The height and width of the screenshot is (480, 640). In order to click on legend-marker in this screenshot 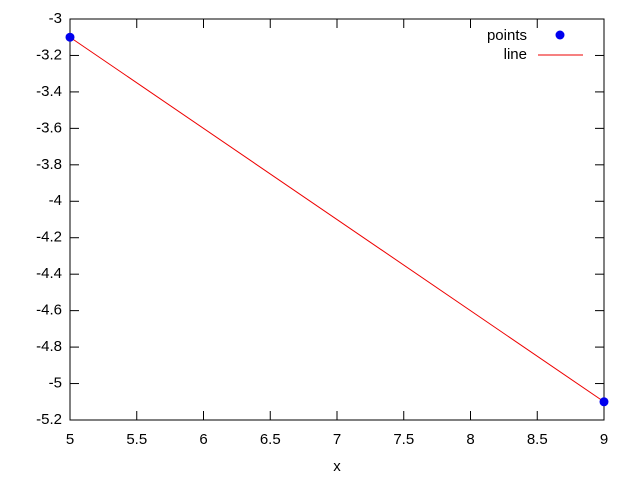, I will do `click(560, 35)`.